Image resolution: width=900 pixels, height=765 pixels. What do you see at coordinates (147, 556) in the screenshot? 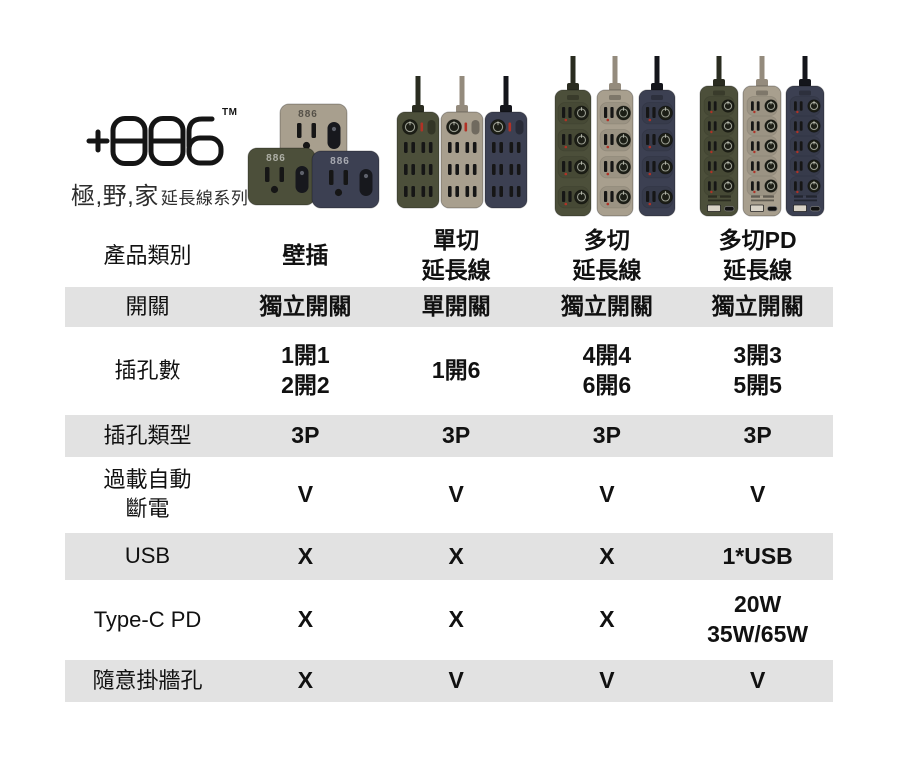
I see `row-label: USB` at bounding box center [147, 556].